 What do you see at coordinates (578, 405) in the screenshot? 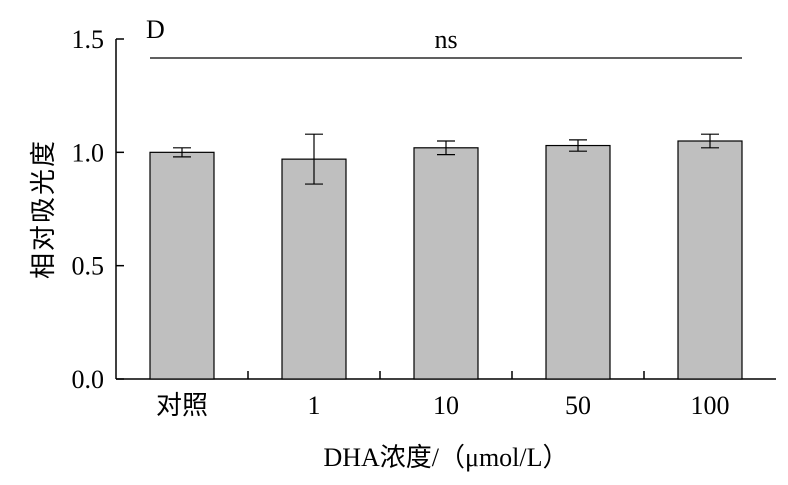
I see `x-tick-label: 50` at bounding box center [578, 405].